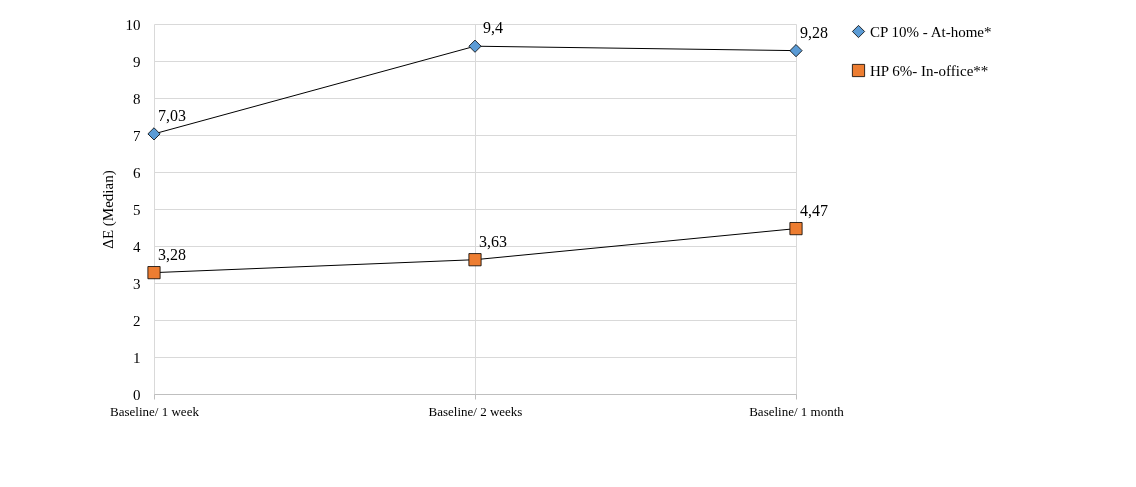 Image resolution: width=1136 pixels, height=487 pixels. I want to click on y-tick-label: 8, so click(137, 98).